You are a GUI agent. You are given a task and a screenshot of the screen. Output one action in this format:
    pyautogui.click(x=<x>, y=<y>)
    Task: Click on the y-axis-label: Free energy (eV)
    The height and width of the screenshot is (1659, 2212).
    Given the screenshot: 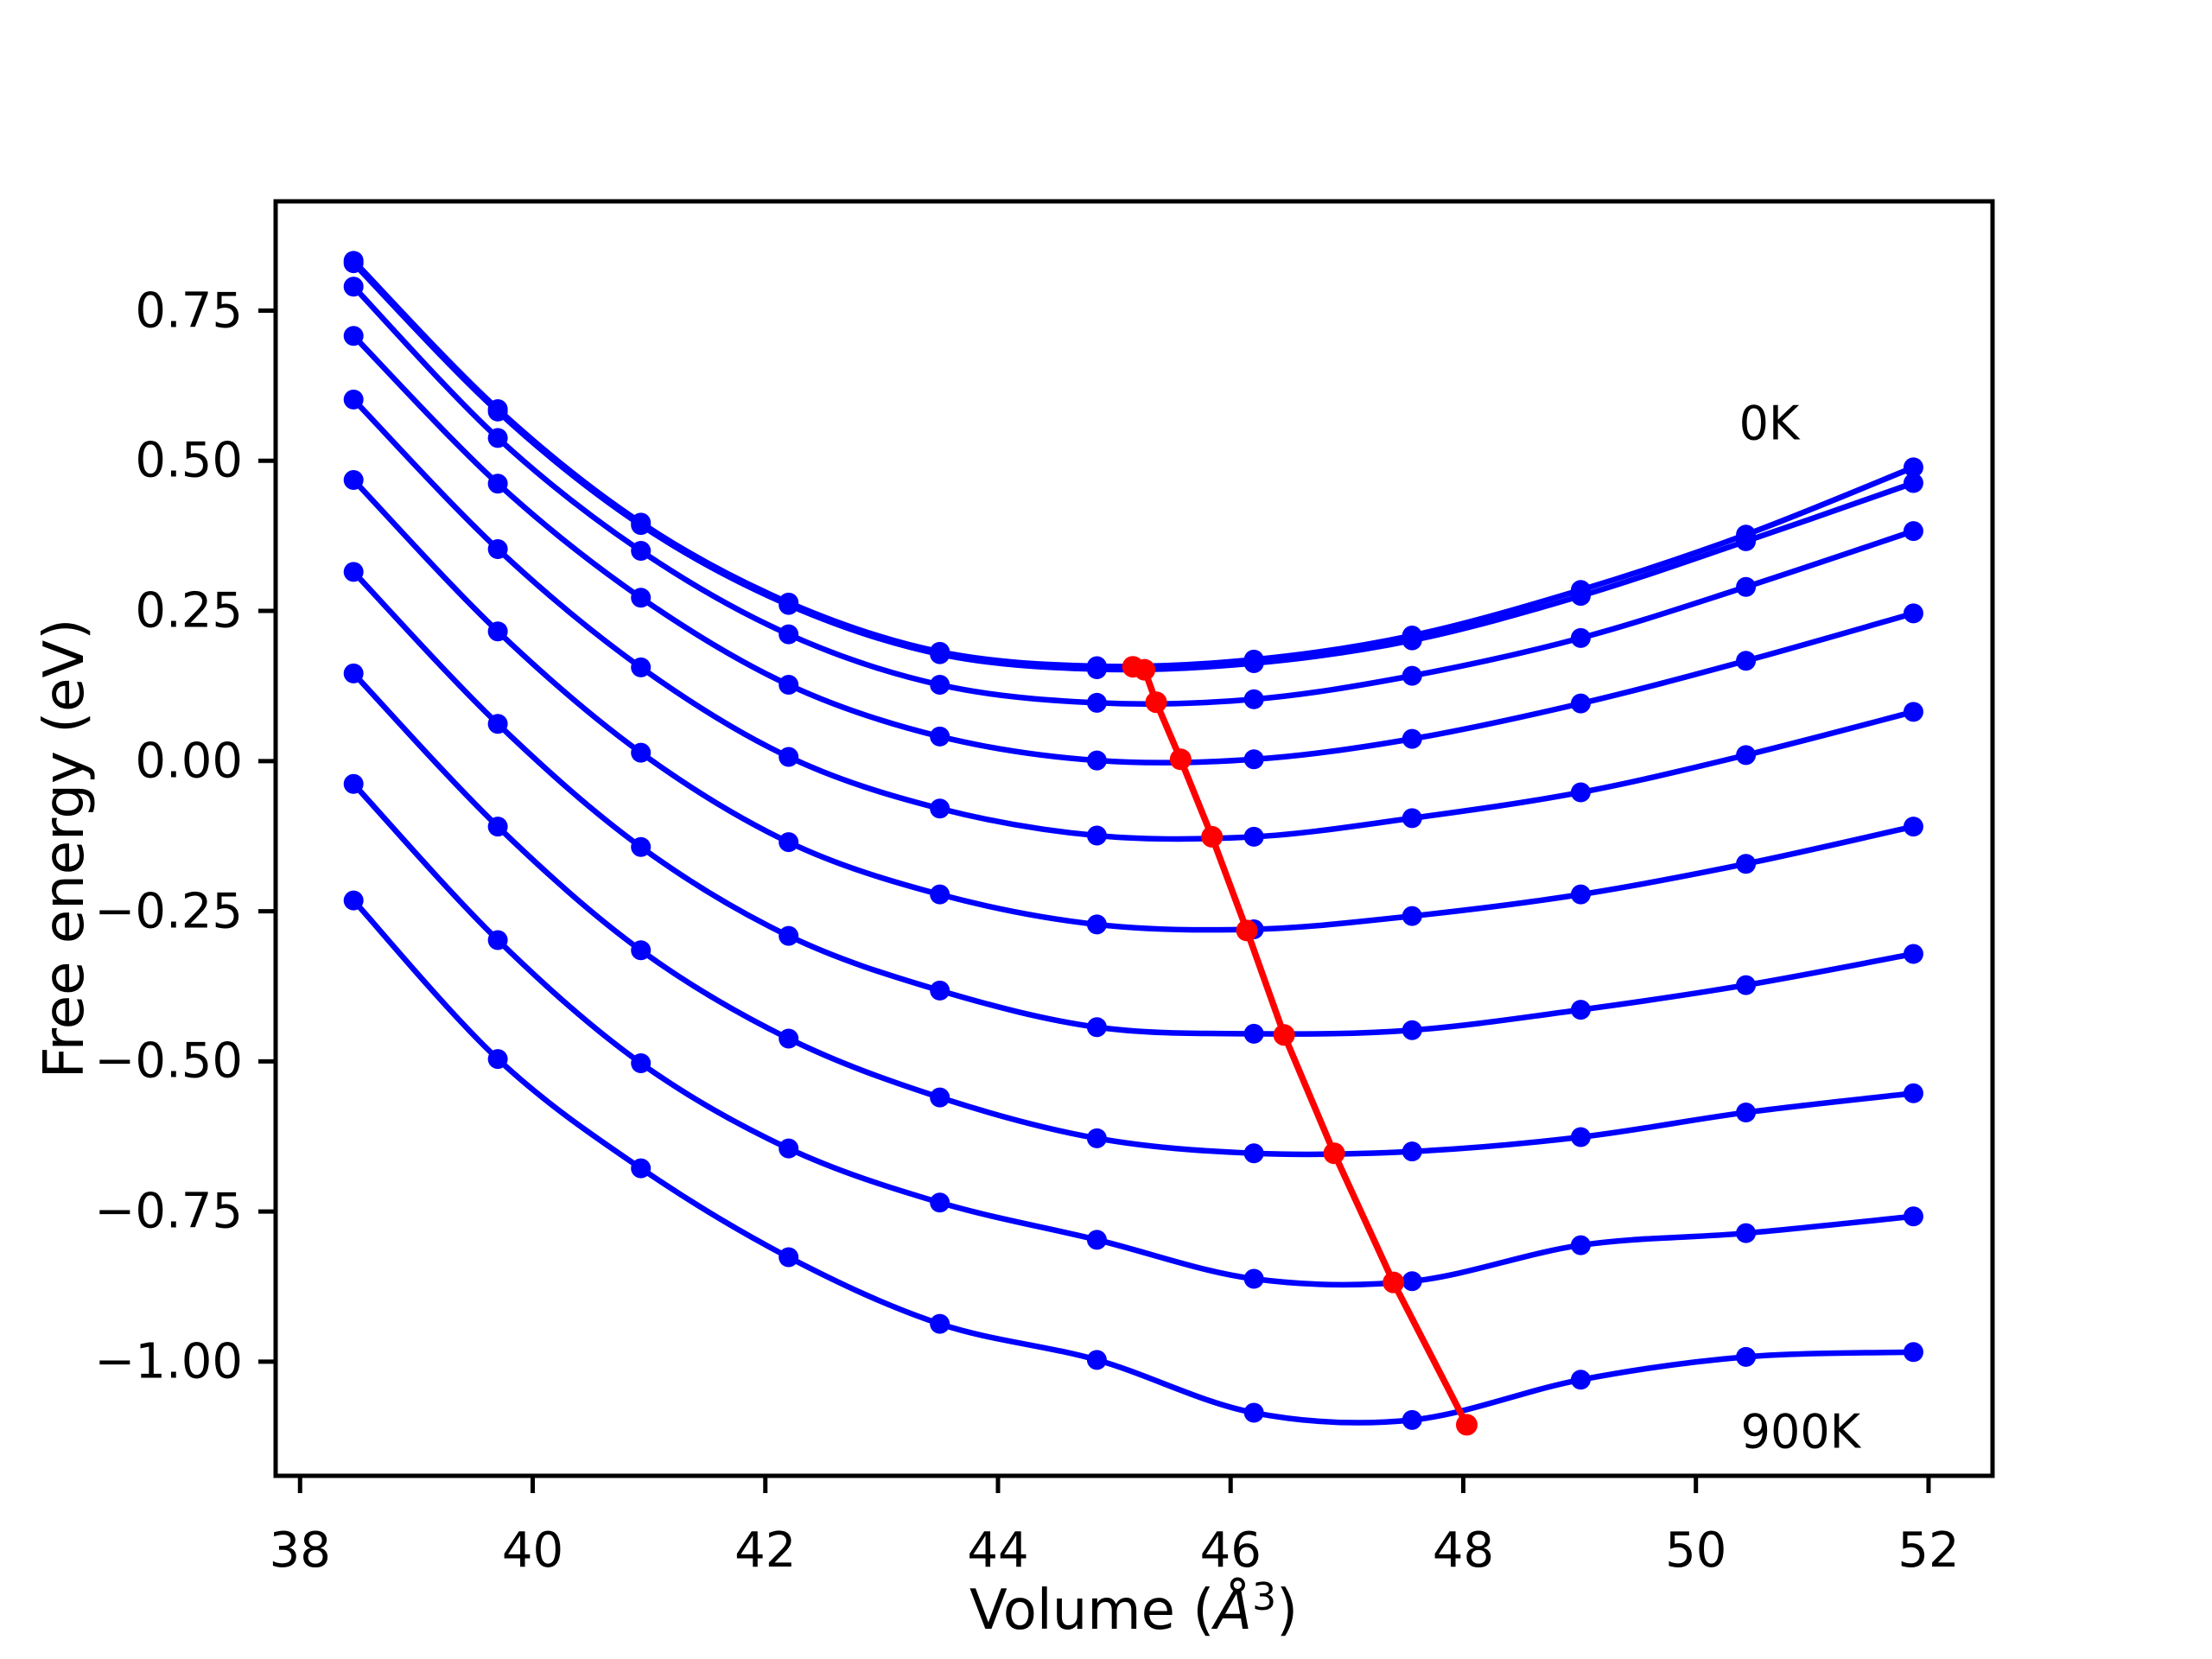 What is the action you would take?
    pyautogui.click(x=65, y=848)
    